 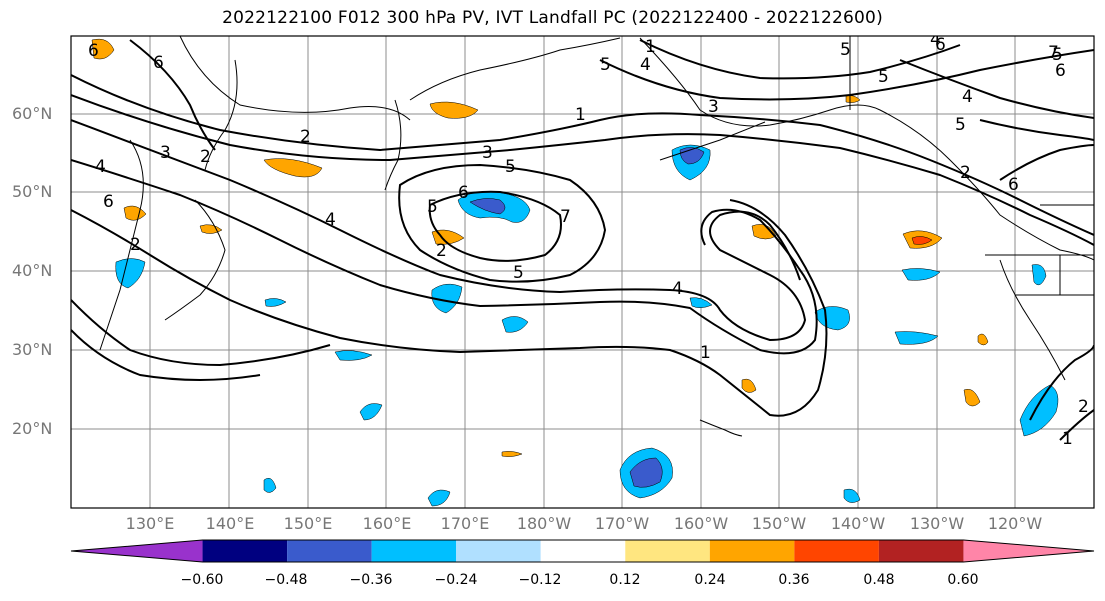 I want to click on coastline-siberia, so click(x=295, y=78).